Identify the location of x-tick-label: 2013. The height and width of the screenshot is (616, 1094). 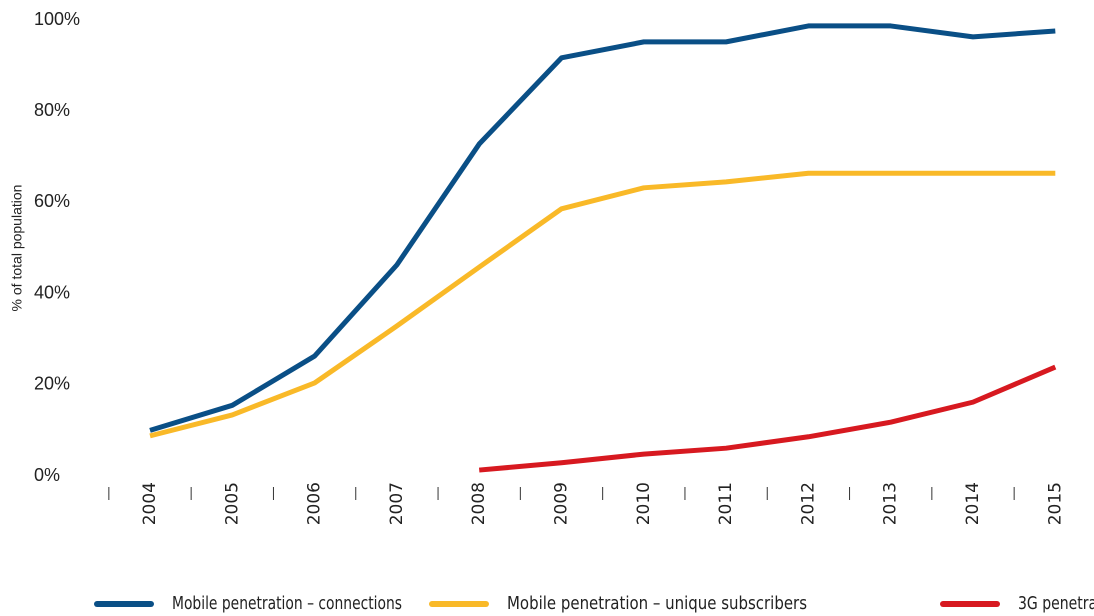
(891, 503).